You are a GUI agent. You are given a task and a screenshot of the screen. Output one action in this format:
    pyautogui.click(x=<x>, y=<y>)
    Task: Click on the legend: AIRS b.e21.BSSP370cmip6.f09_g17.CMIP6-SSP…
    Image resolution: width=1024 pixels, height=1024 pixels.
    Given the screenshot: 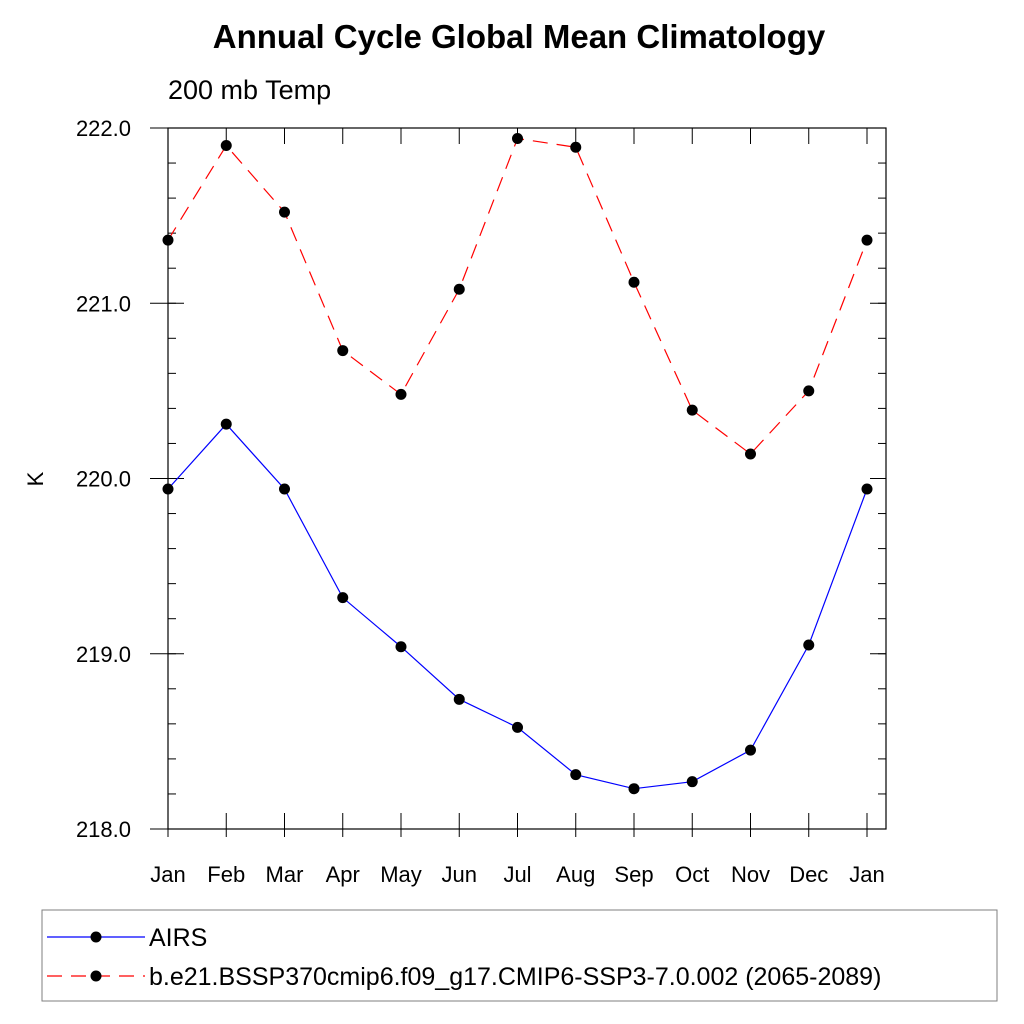 What is the action you would take?
    pyautogui.click(x=464, y=957)
    